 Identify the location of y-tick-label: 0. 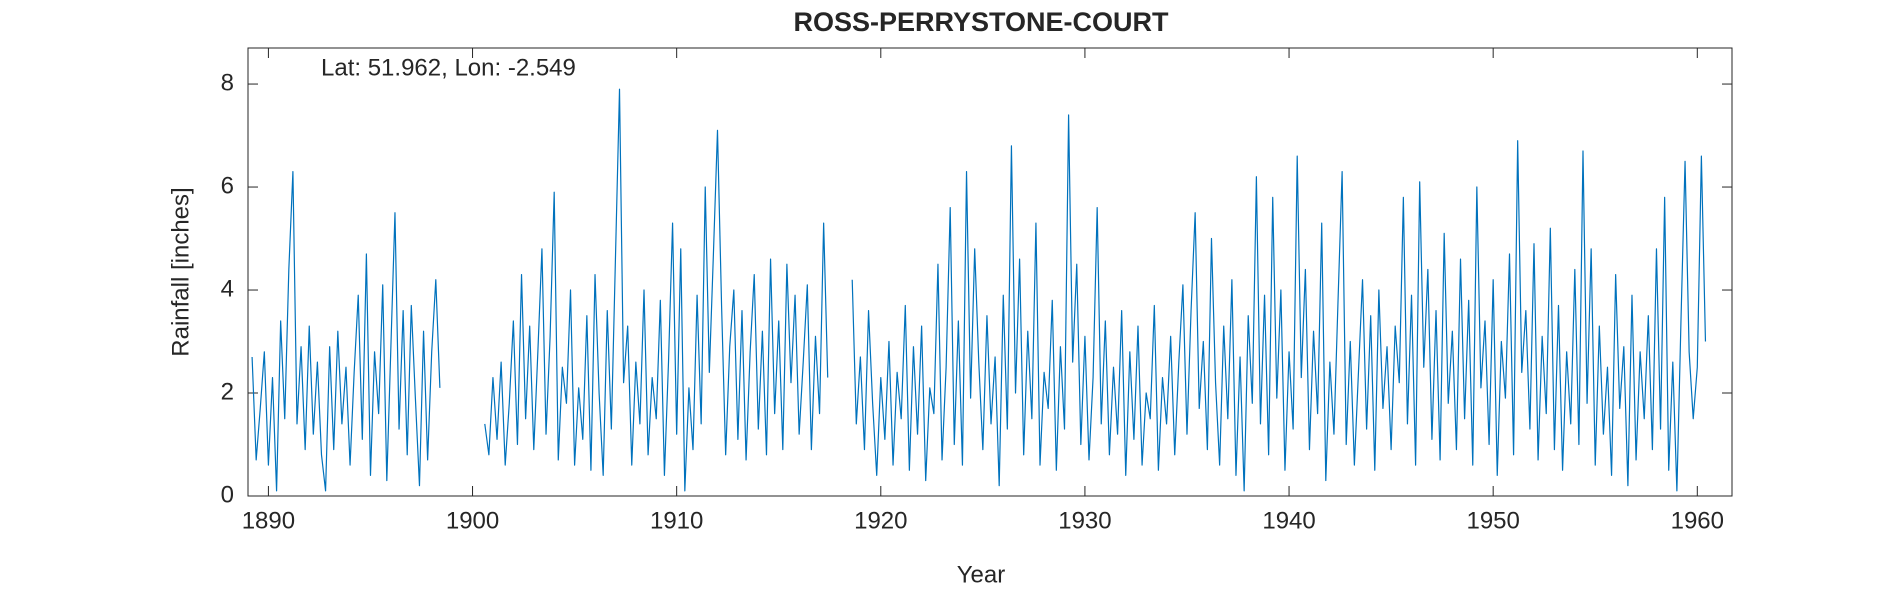
(227, 494).